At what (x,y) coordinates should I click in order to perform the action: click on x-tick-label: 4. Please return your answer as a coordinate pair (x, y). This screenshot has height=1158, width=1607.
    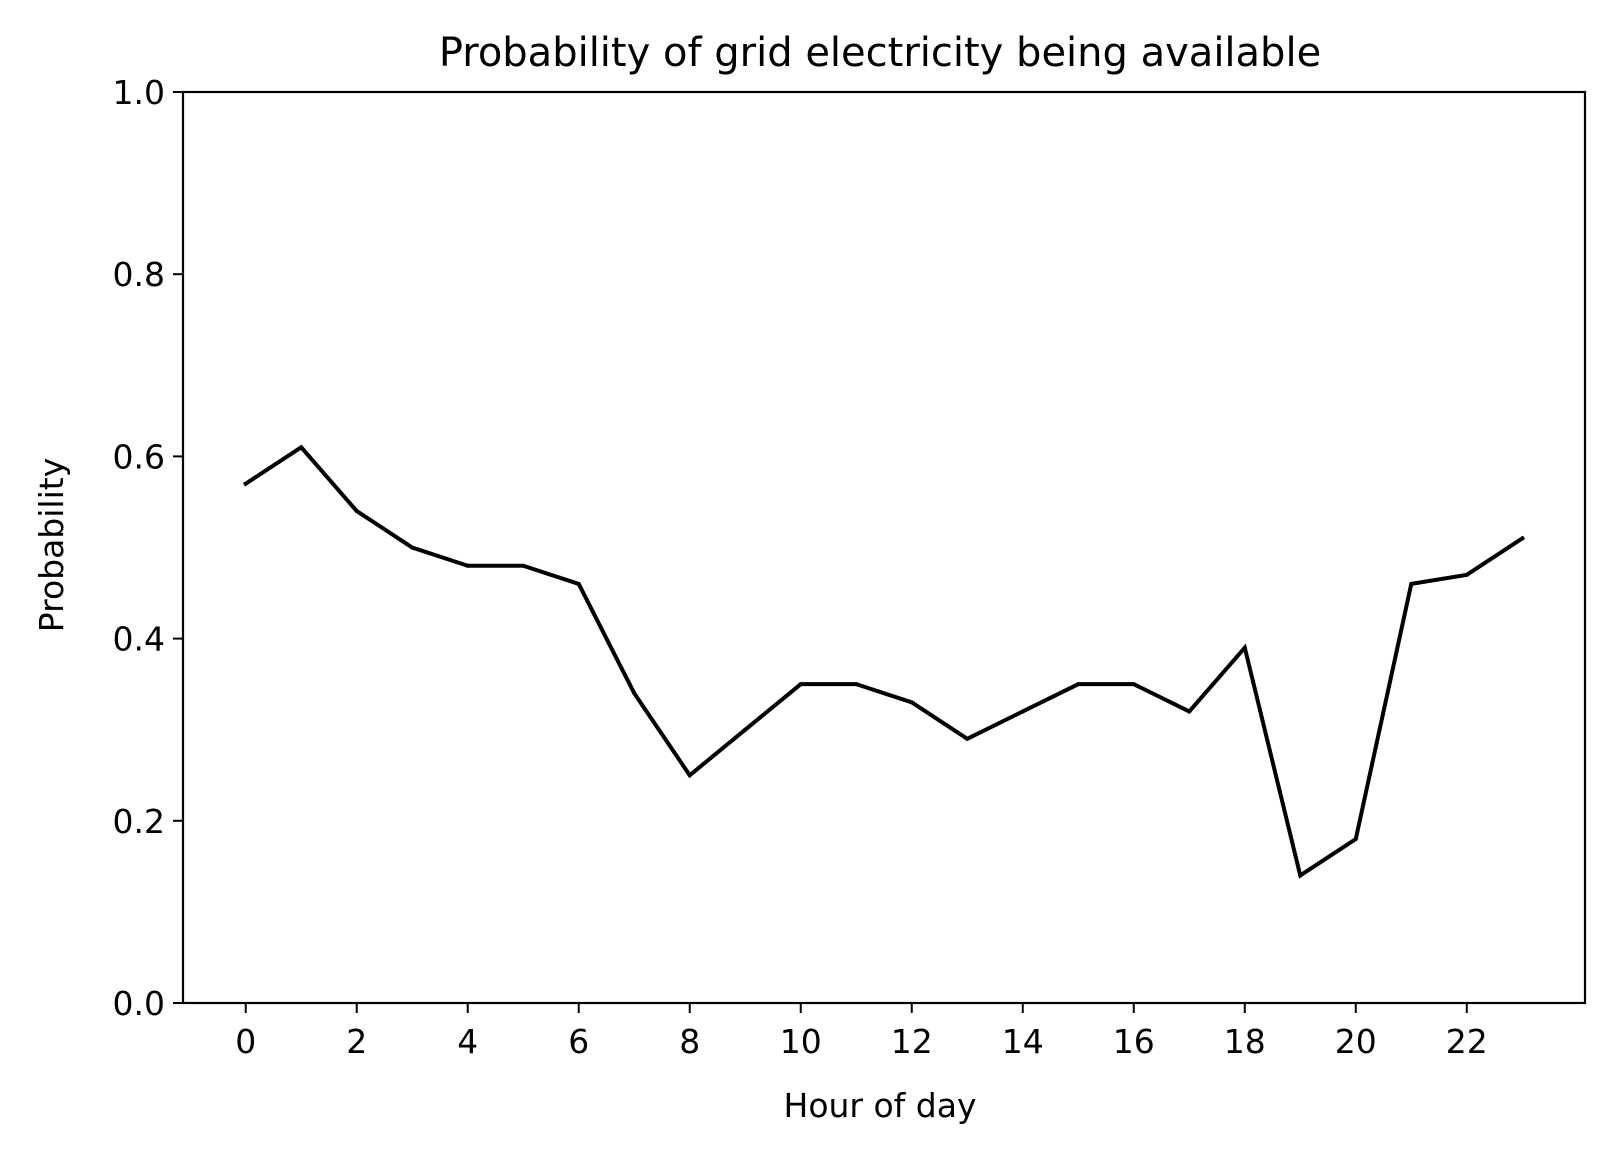
    Looking at the image, I should click on (467, 1041).